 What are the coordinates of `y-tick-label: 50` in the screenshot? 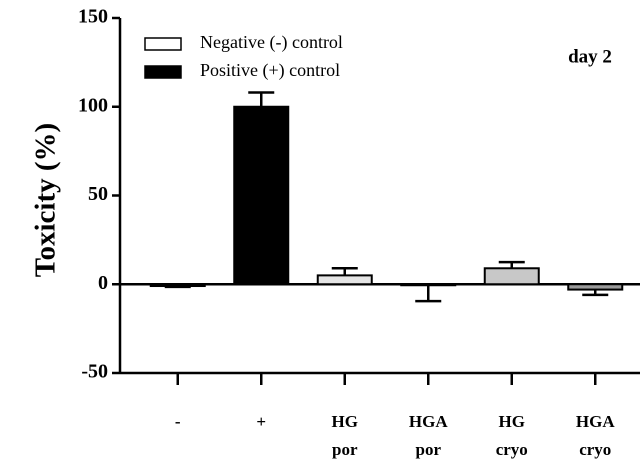 It's located at (98, 194).